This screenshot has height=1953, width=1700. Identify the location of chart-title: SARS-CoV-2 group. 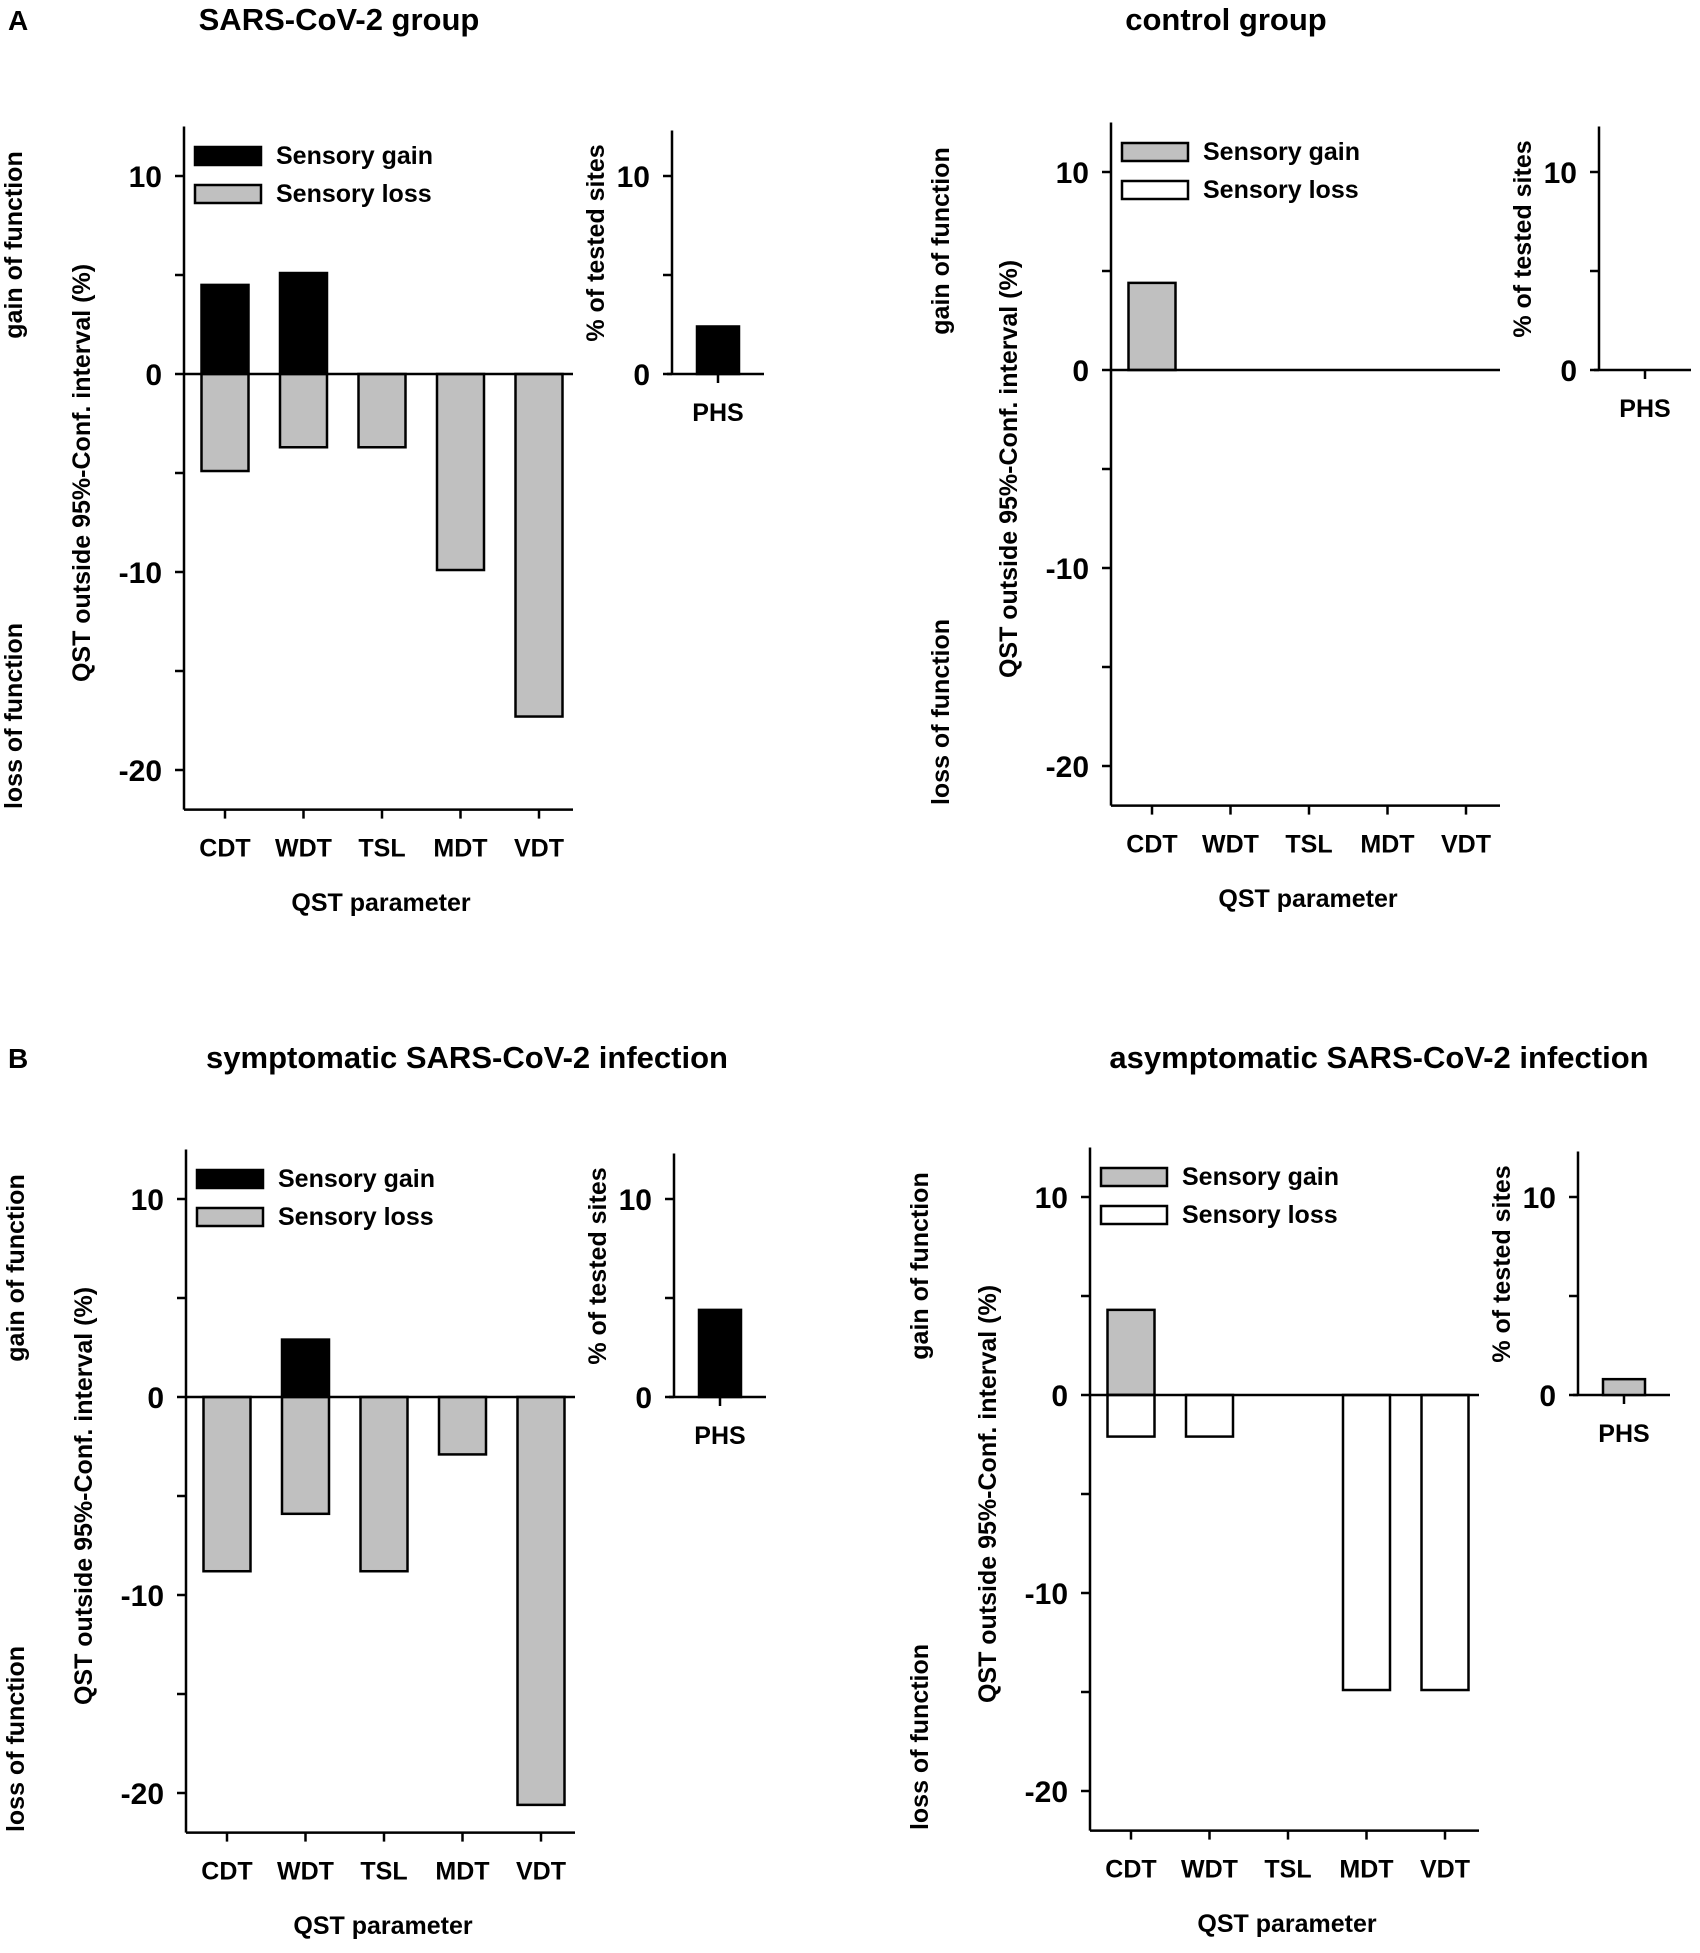
(339, 19).